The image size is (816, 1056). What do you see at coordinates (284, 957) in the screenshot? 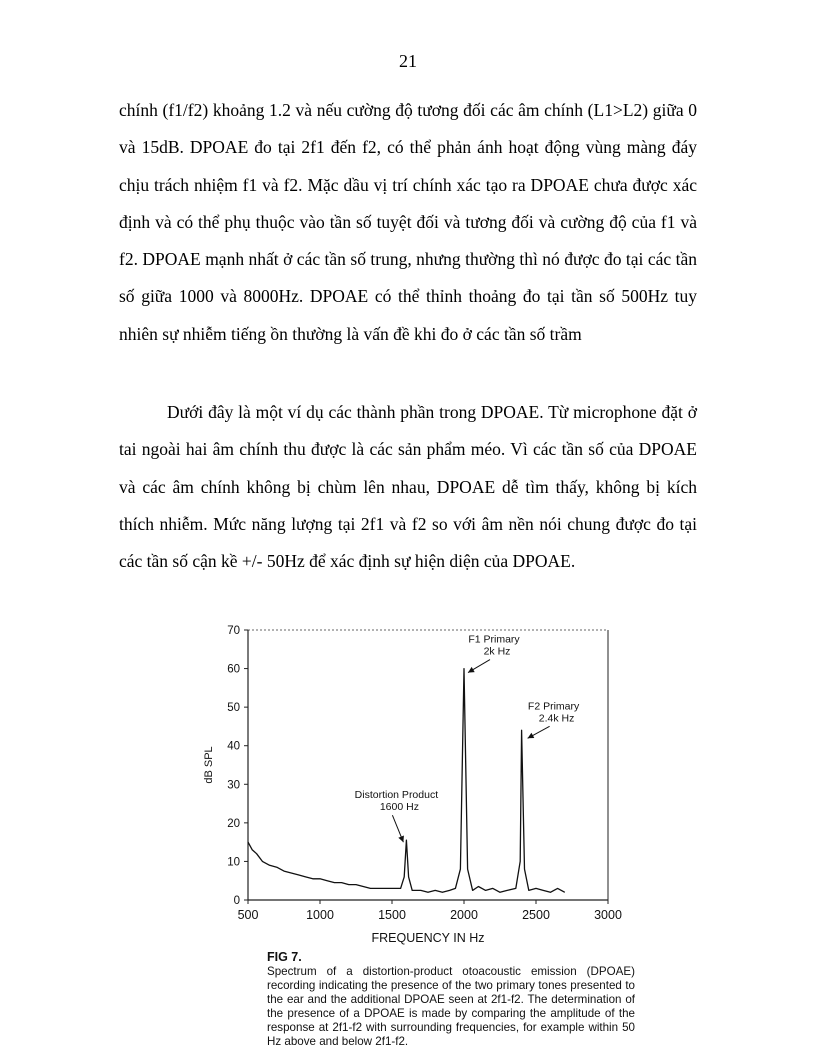
I see `figure-label: FIG 7.` at bounding box center [284, 957].